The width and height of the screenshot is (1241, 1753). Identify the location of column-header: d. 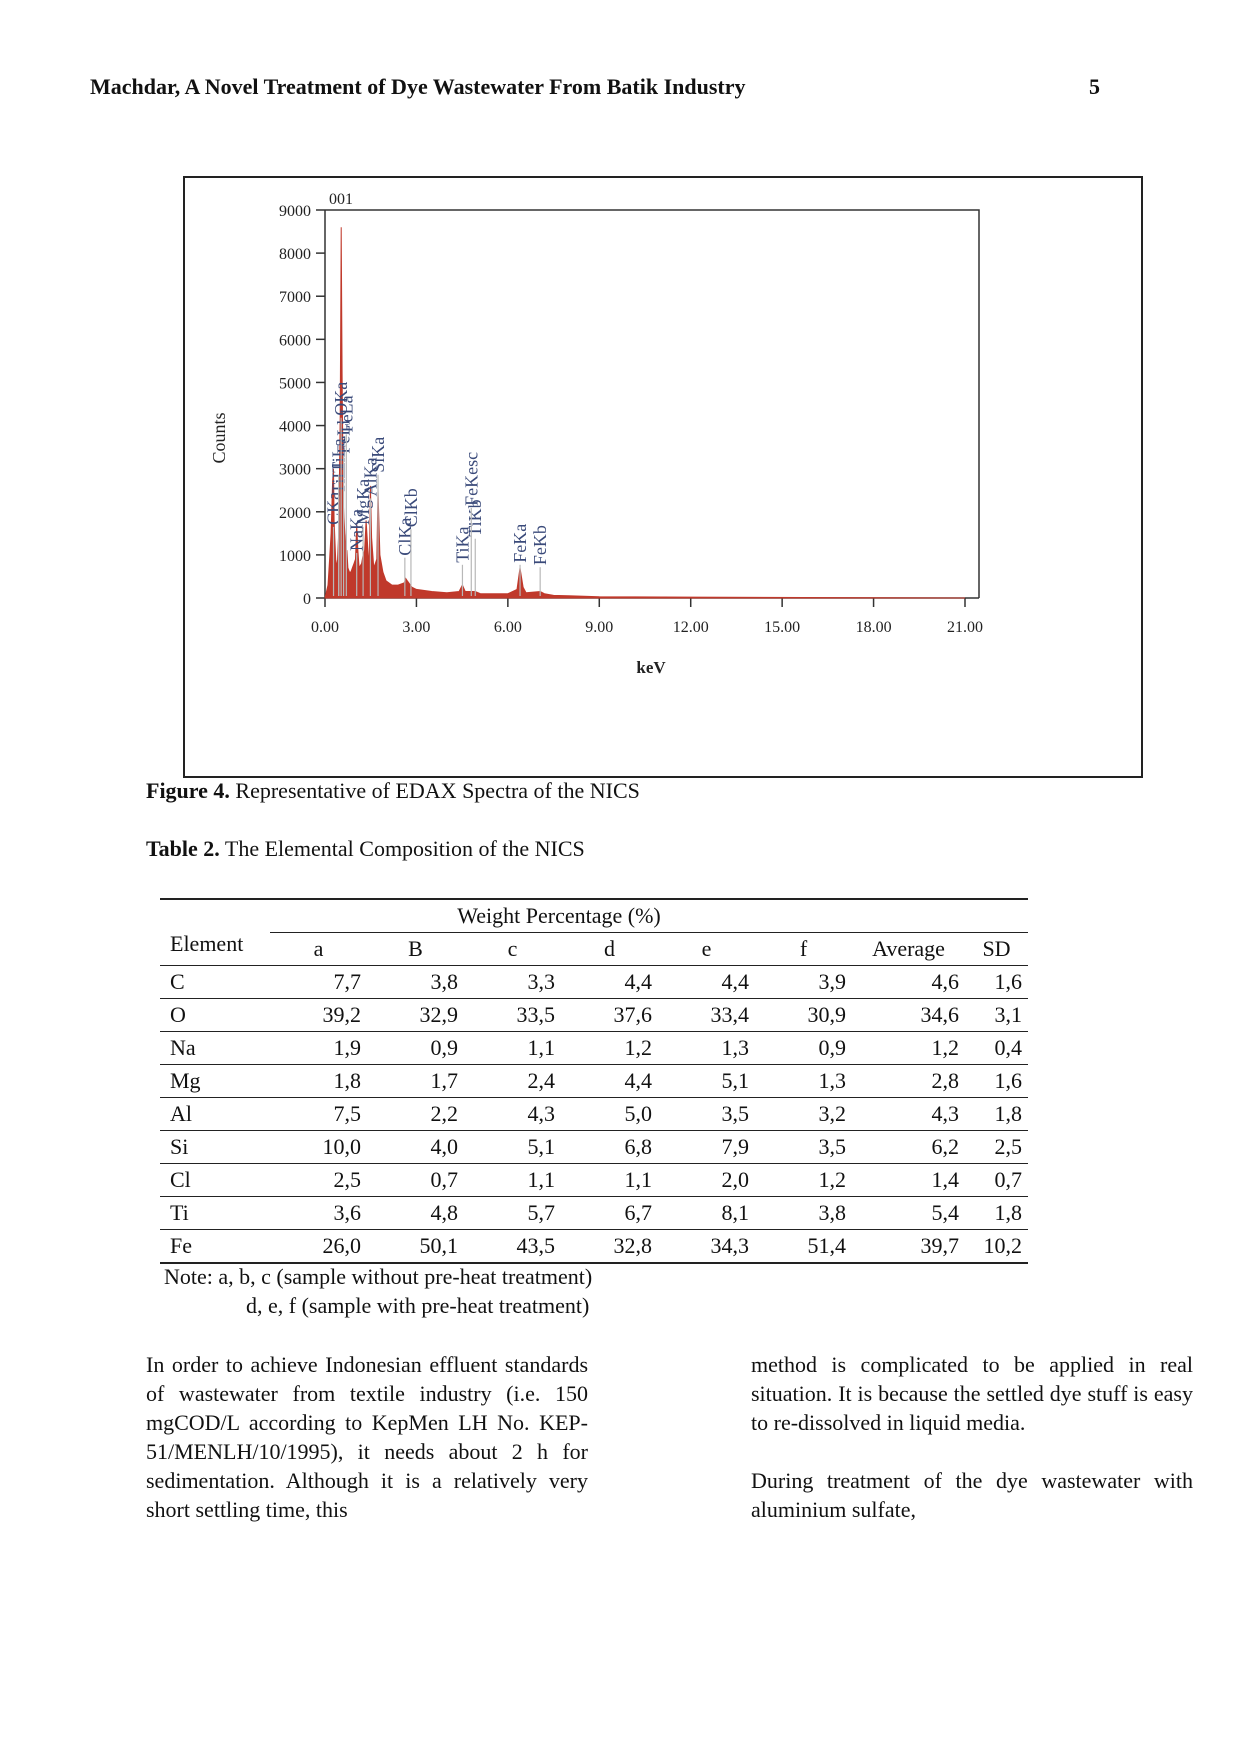
(609, 948).